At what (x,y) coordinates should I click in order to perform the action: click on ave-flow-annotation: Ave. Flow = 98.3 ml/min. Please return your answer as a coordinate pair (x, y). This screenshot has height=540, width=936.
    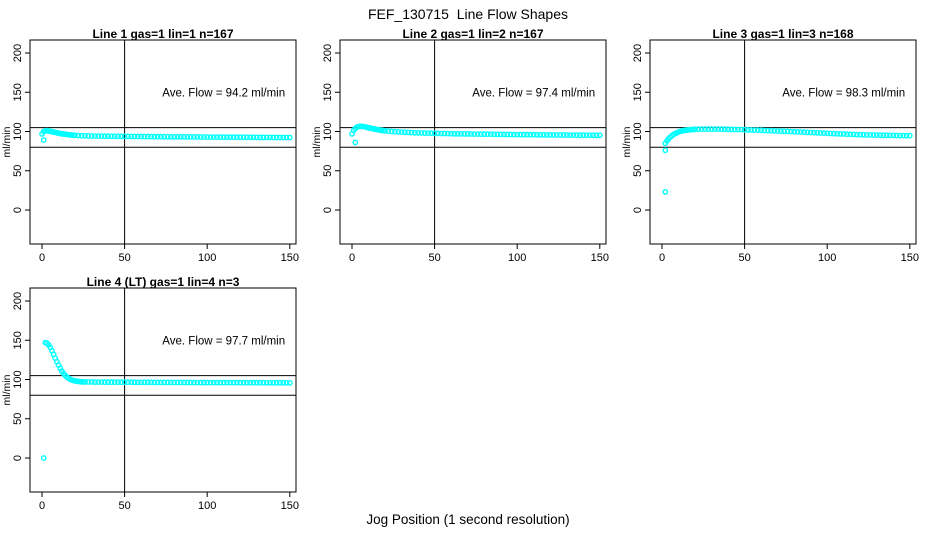
    Looking at the image, I should click on (843, 93).